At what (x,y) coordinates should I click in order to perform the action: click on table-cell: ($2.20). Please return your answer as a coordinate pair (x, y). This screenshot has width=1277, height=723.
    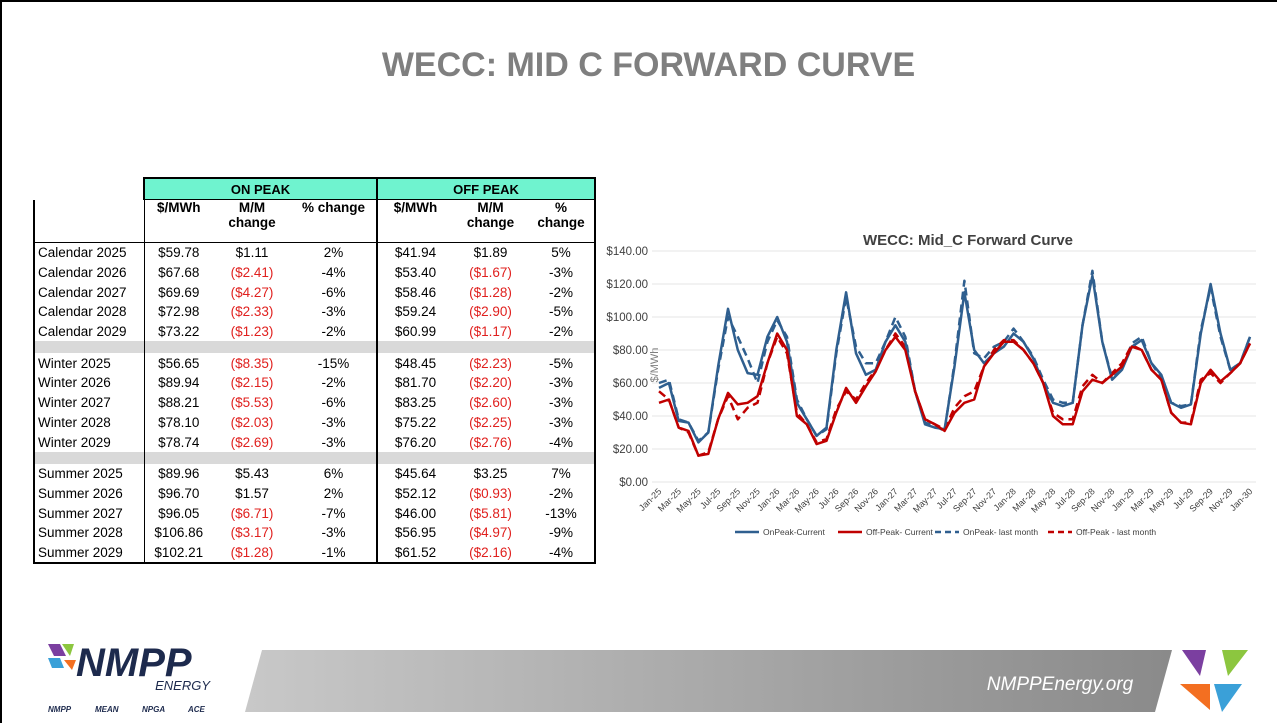
    Looking at the image, I should click on (490, 383).